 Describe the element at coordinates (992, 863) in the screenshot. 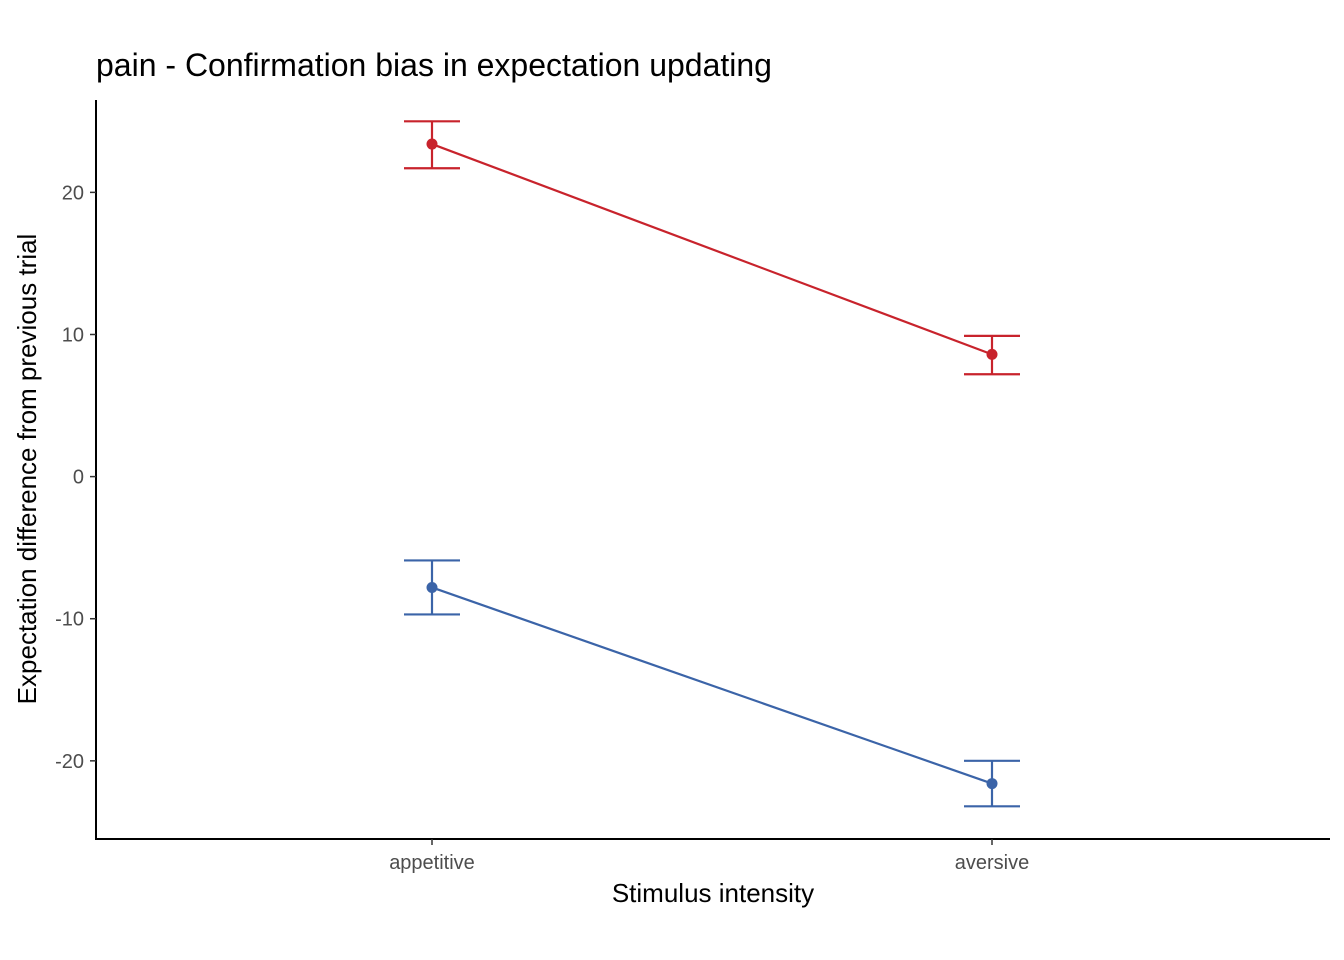

I see `x-tick-label: aversive` at that location.